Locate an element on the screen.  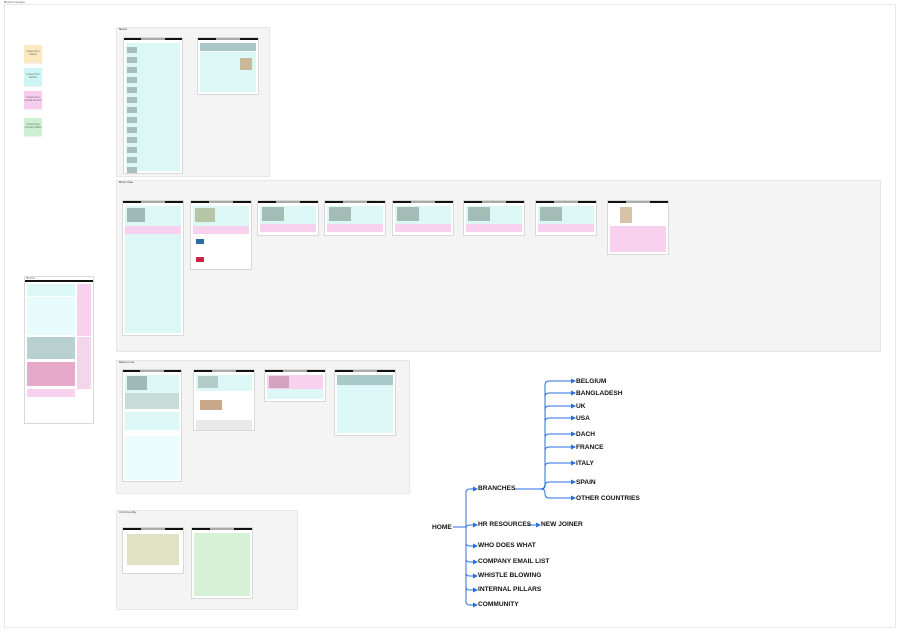
sitemap-country-belgium: BELGIUM is located at coordinates (591, 381).